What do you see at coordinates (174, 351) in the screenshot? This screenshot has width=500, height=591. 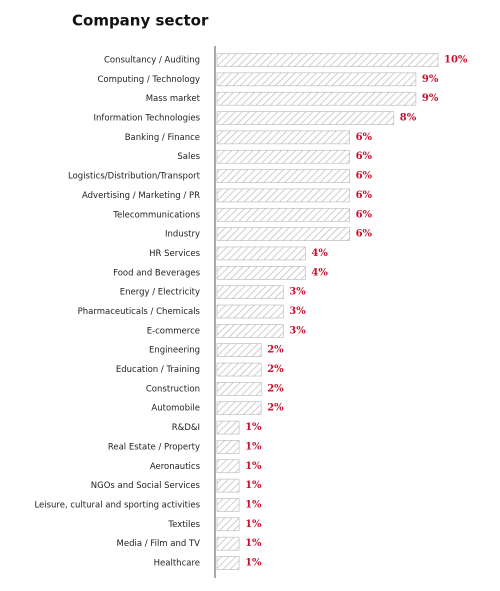 I see `category-label: Engineering` at bounding box center [174, 351].